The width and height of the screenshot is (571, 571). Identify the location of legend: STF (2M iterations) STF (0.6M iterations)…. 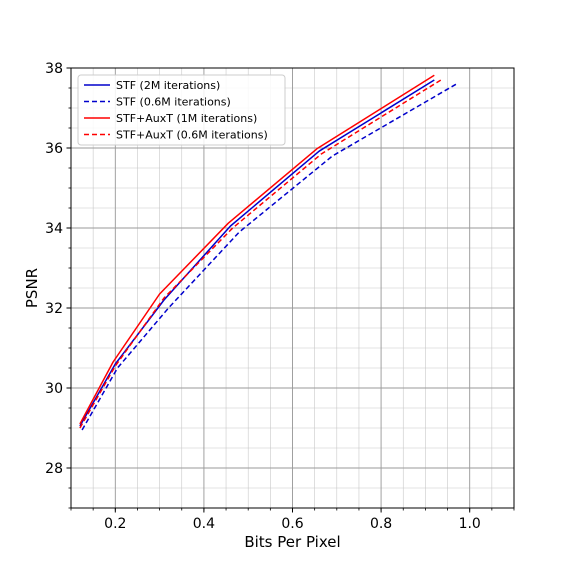
(181, 110).